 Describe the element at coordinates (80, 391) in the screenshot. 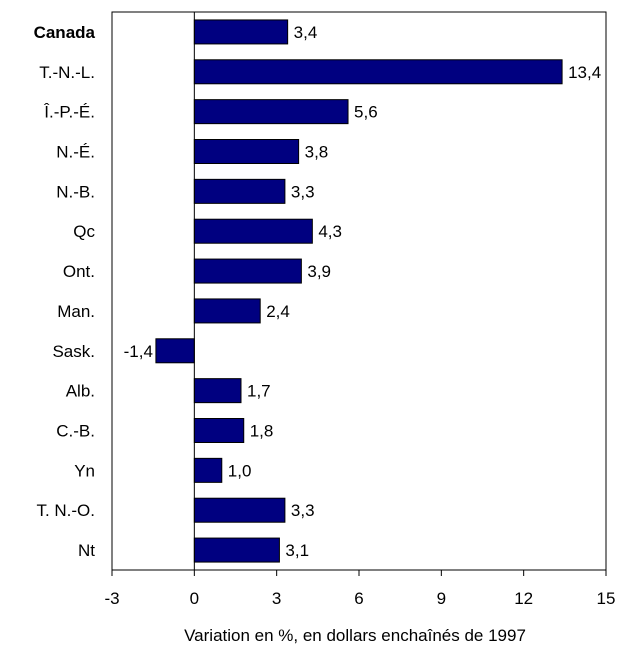

I see `category-label: Alb.` at that location.